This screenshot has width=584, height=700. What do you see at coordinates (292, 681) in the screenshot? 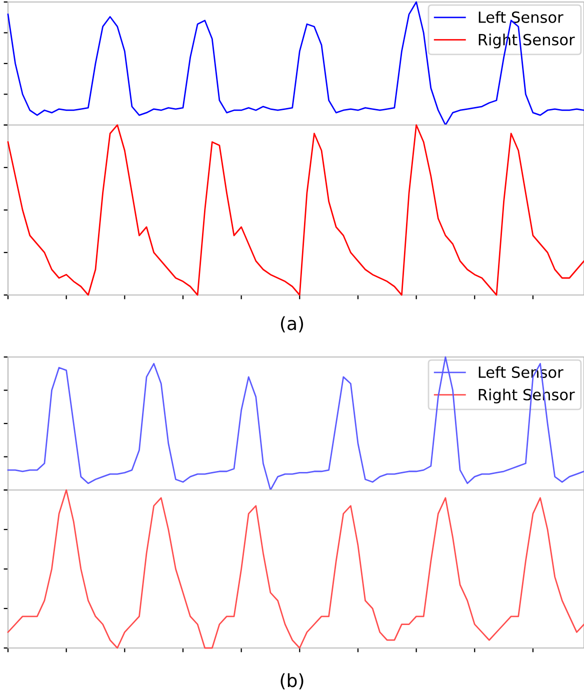
I see `text: (b)` at bounding box center [292, 681].